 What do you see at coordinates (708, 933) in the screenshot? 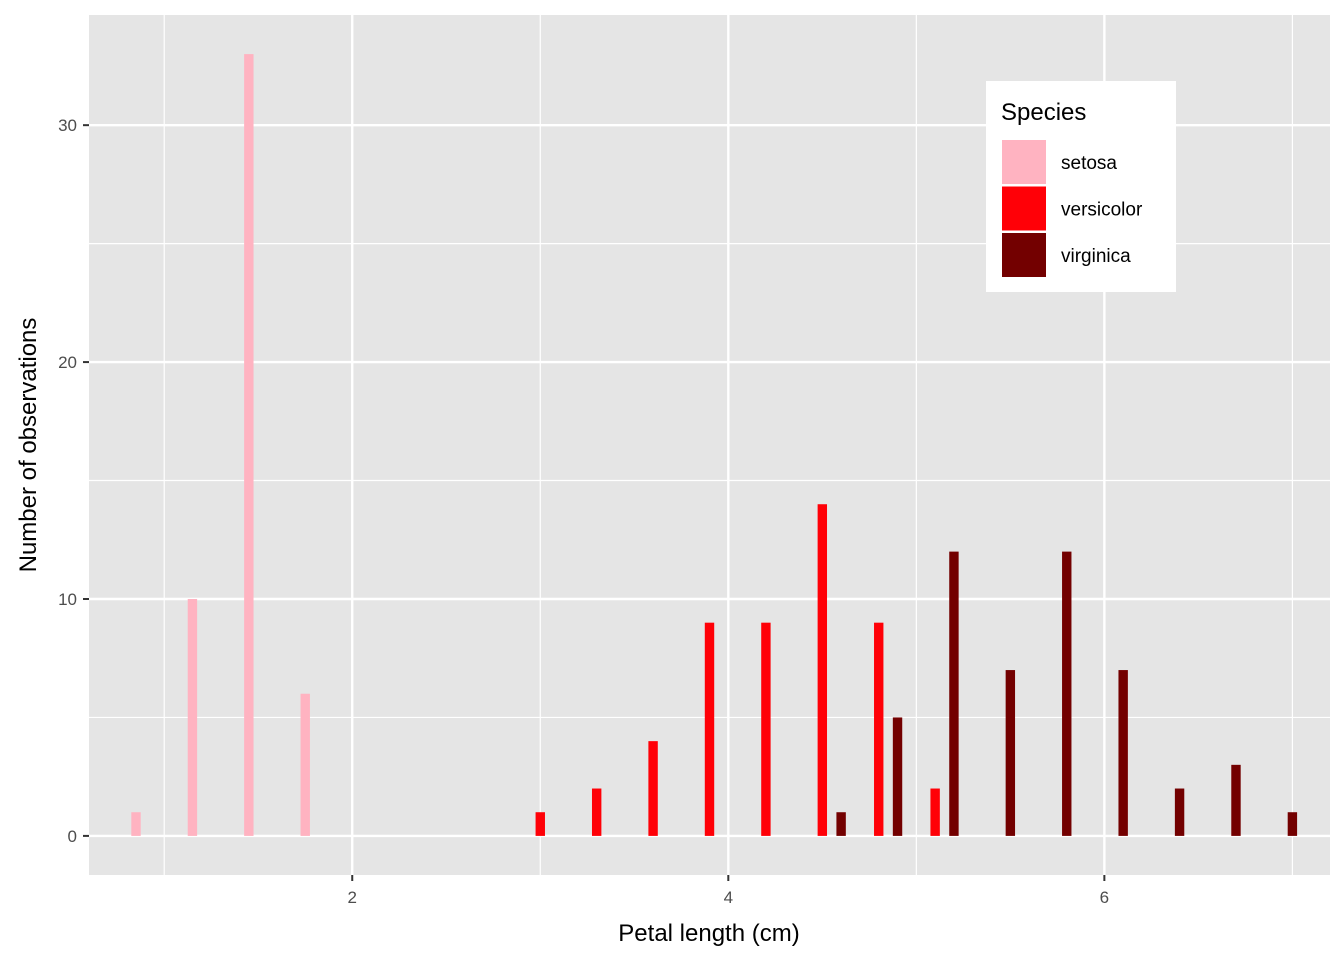
I see `x-axis-title: Petal length (cm)` at bounding box center [708, 933].